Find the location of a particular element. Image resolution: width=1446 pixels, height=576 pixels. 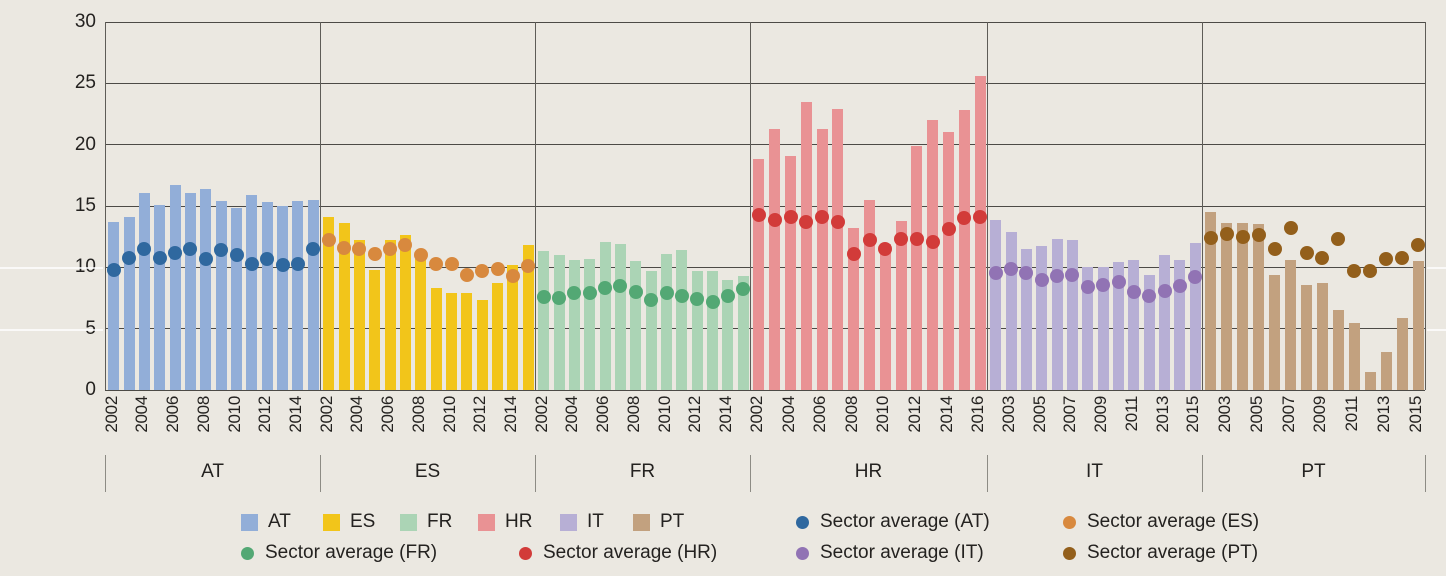

sector-average-dot-FR-2005 is located at coordinates (589, 293).